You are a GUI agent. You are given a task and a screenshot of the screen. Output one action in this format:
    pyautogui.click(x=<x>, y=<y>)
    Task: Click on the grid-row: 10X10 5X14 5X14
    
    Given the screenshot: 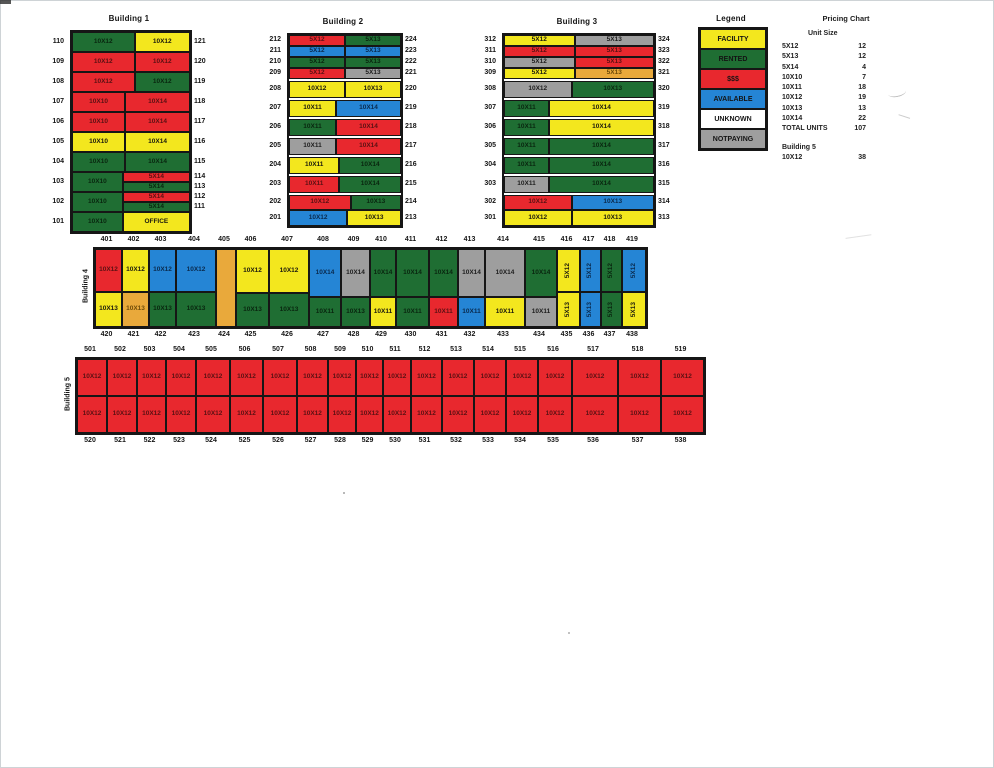 What is the action you would take?
    pyautogui.click(x=131, y=202)
    